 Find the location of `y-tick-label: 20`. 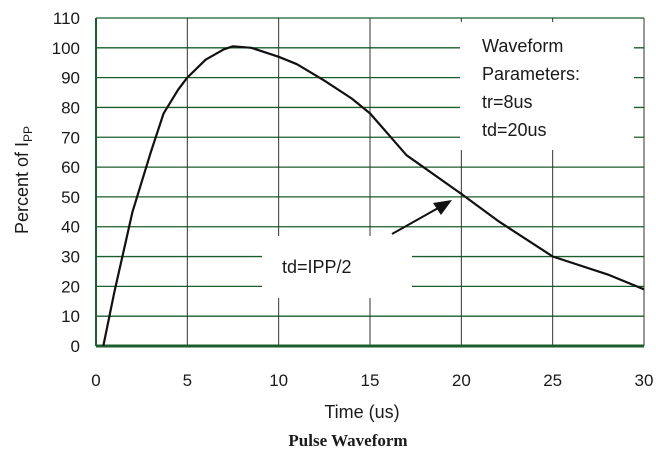

y-tick-label: 20 is located at coordinates (70, 286).